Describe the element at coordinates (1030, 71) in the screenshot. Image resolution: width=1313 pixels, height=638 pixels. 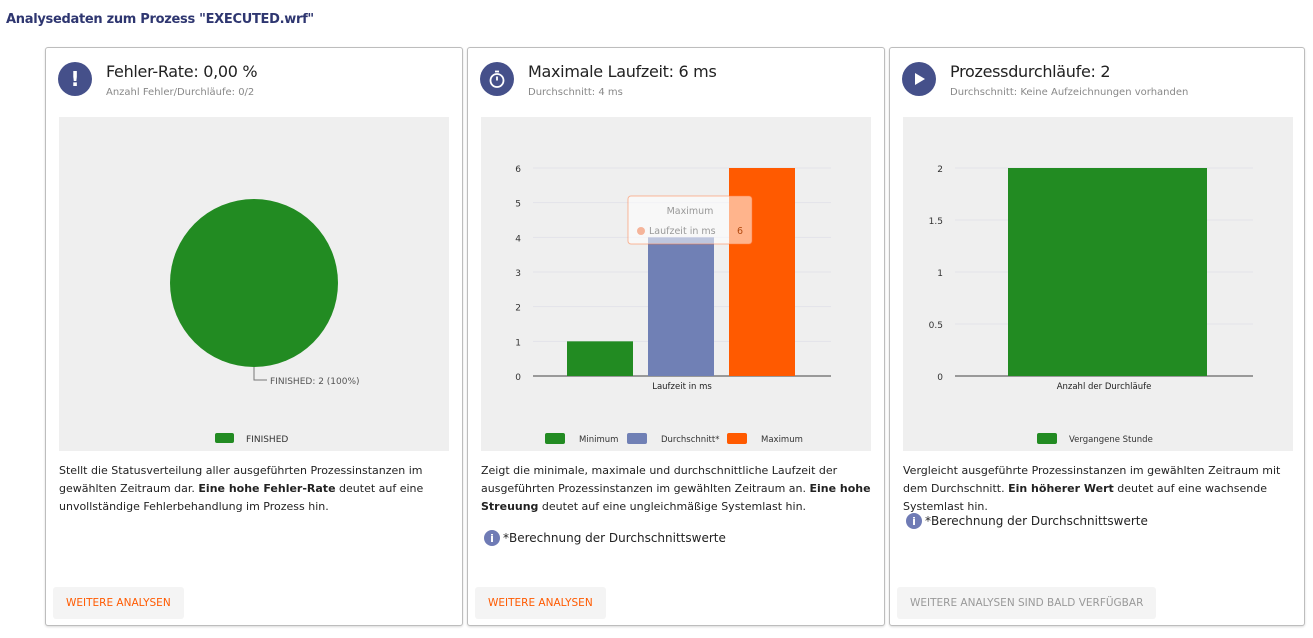
I see `card-title: Prozessdurchläufe: 2` at that location.